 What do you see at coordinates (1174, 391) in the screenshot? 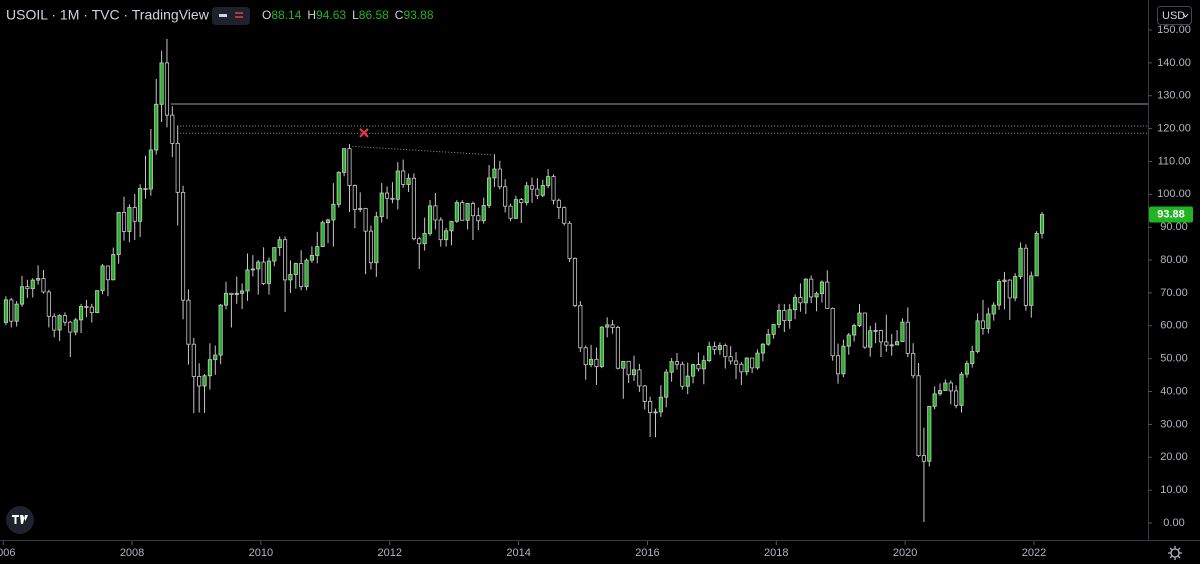
I see `y-tick-label: 40.00` at bounding box center [1174, 391].